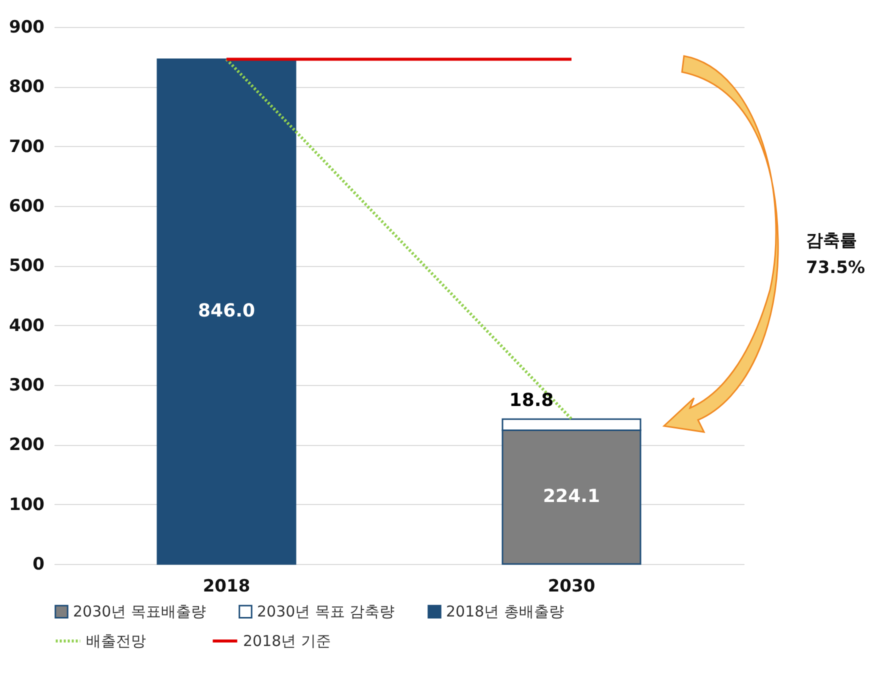  I want to click on y-tick-label: 500, so click(27, 266).